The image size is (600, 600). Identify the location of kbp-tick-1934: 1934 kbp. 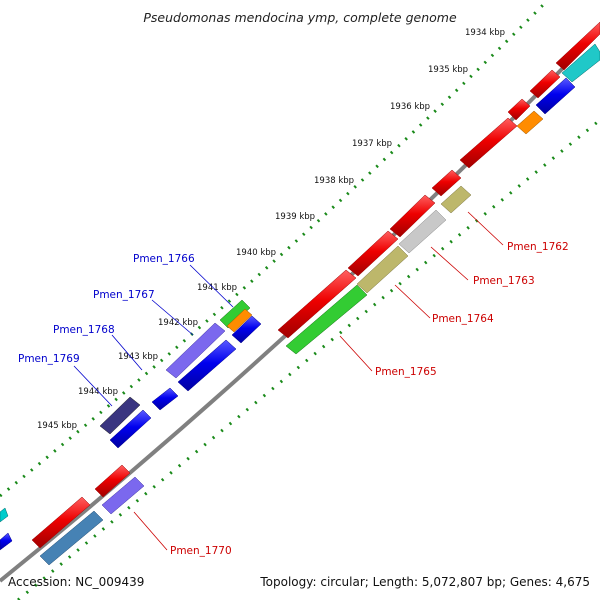
(485, 33).